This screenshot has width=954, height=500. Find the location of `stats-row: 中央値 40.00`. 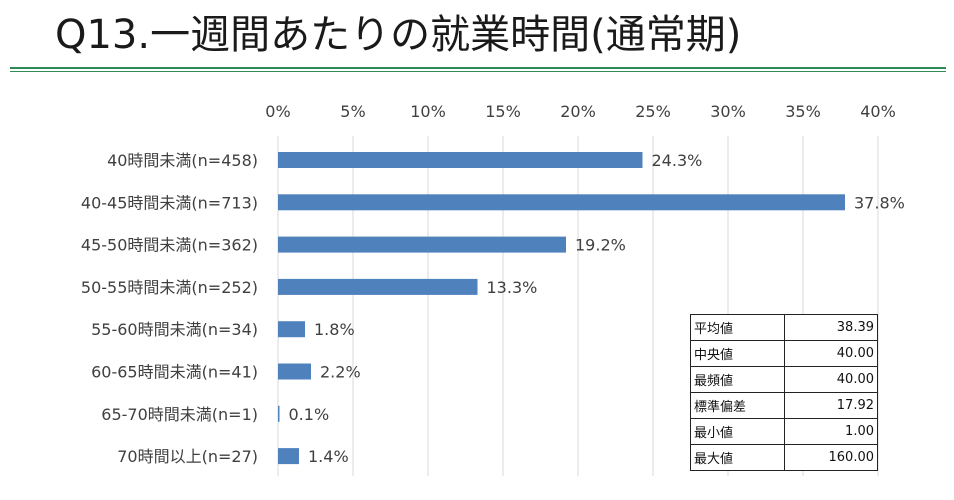

stats-row: 中央値 40.00 is located at coordinates (784, 353).